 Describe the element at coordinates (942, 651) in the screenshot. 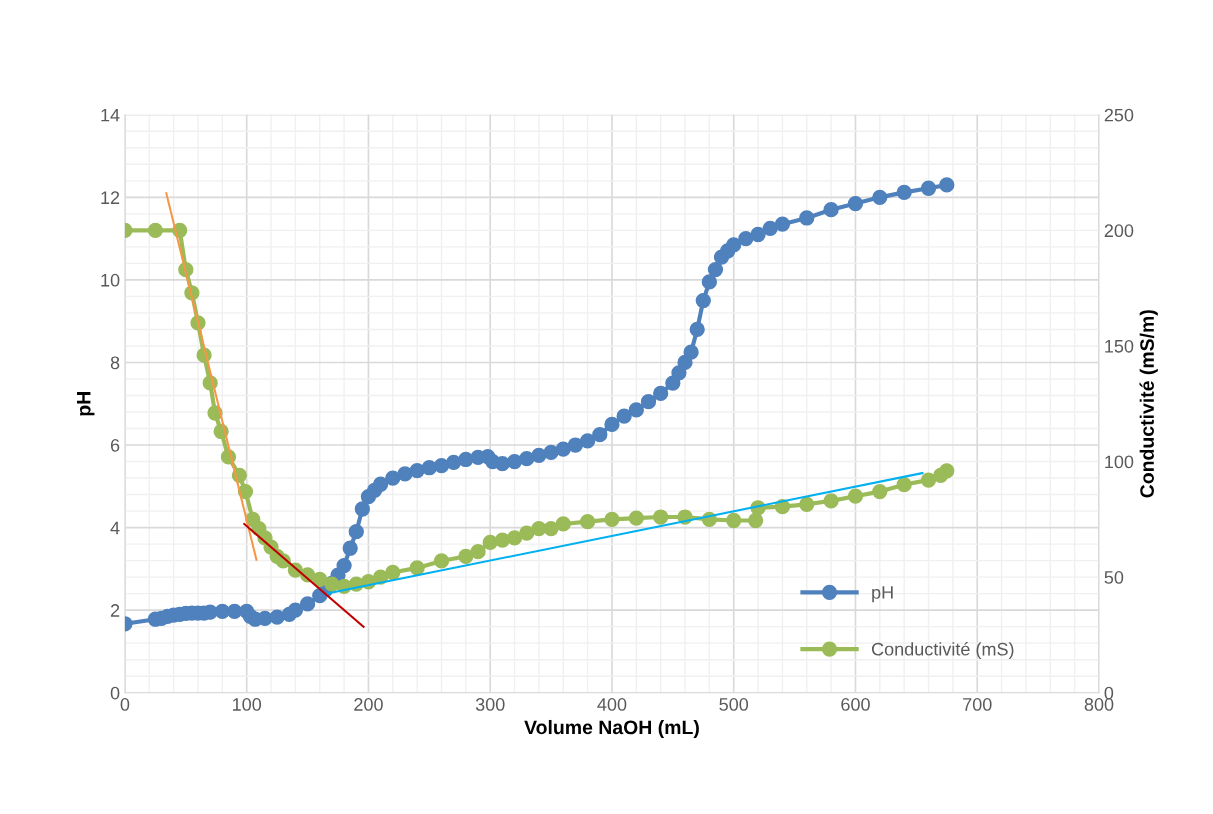

I see `legend-label: Conductivité (mS)` at that location.